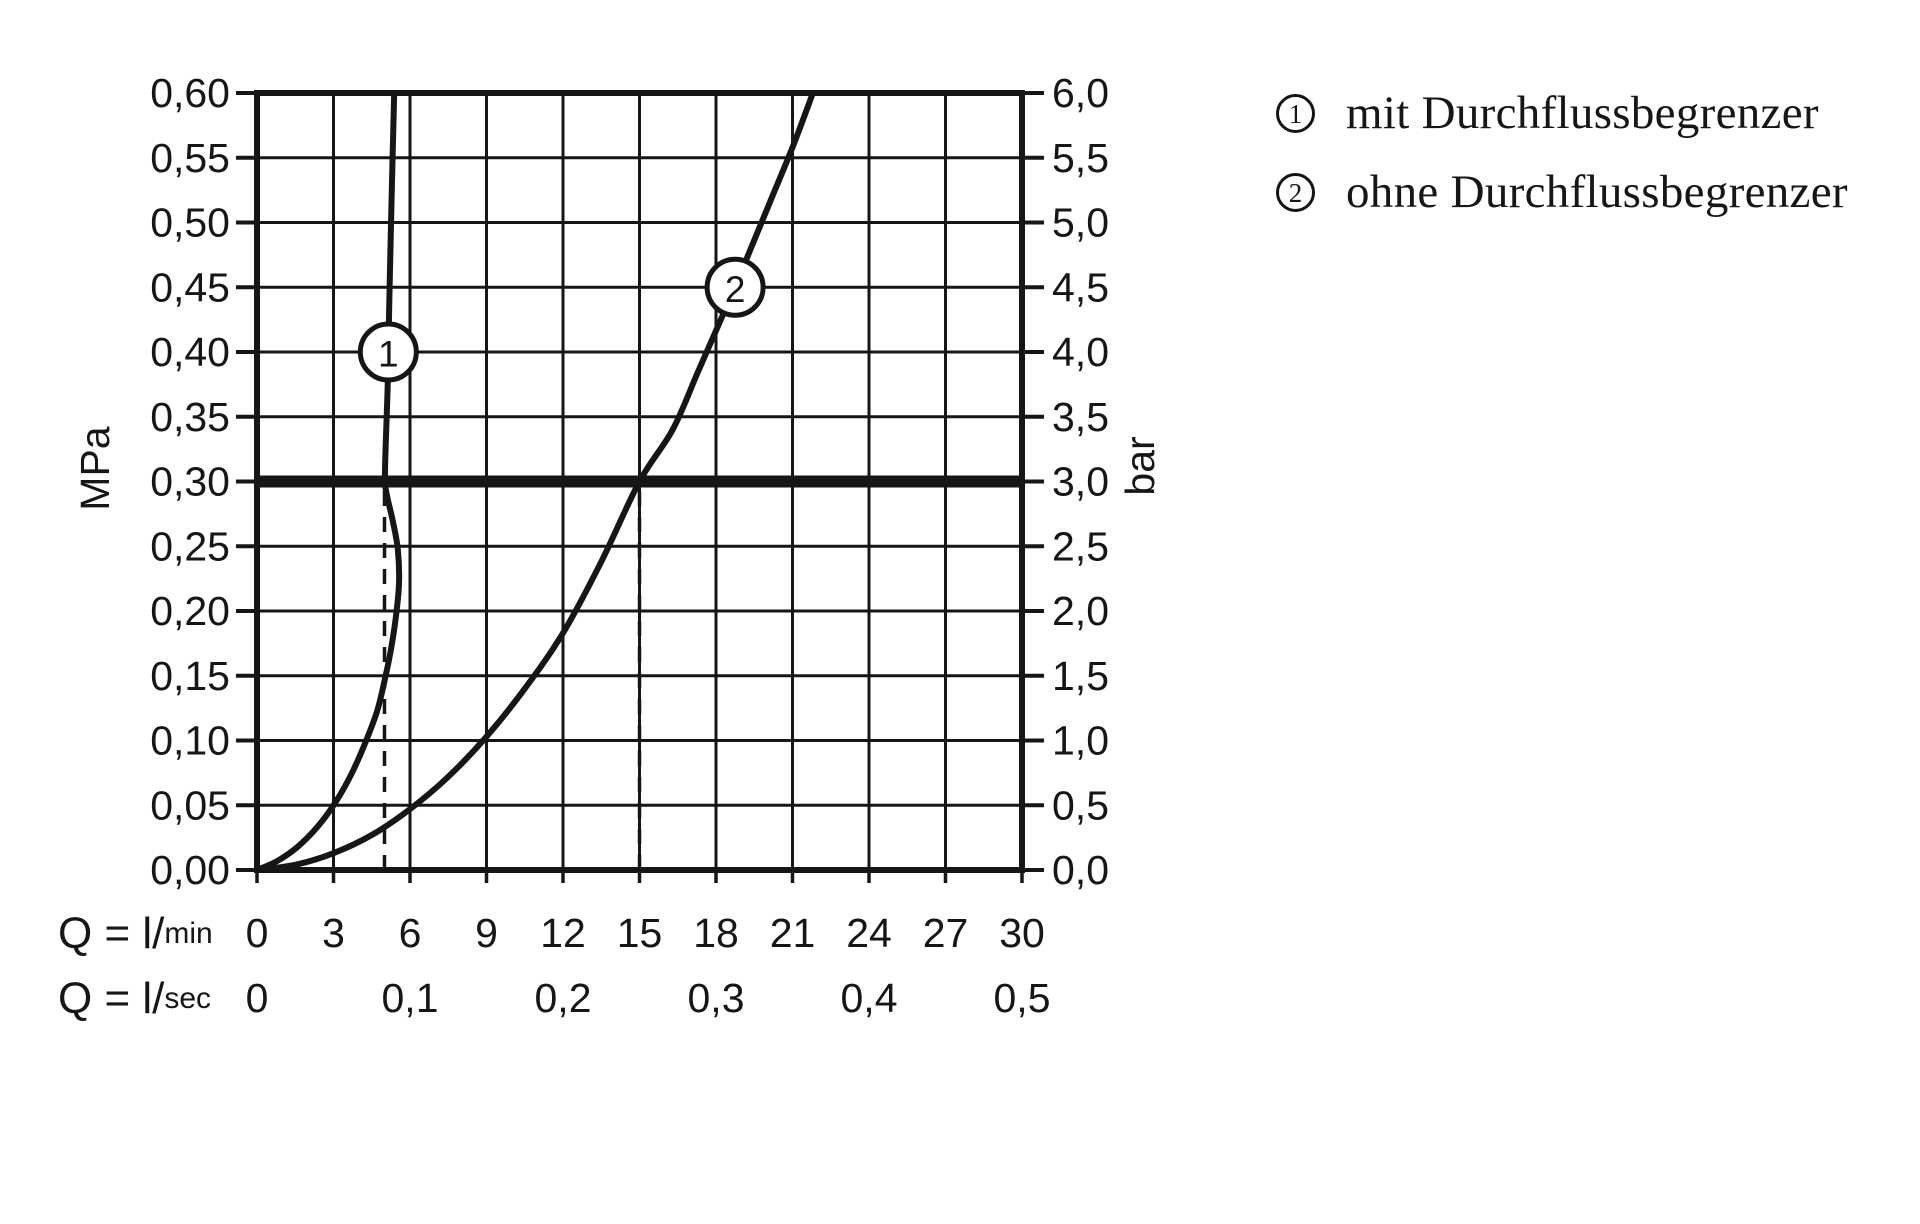 This screenshot has width=1920, height=1224. I want to click on svg-text: 0,15, so click(190, 676).